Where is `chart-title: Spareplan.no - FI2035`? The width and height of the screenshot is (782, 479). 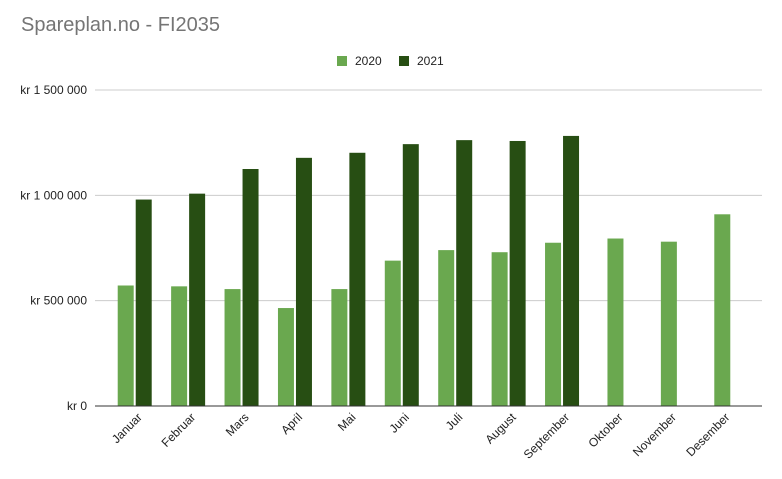 chart-title: Spareplan.no - FI2035 is located at coordinates (121, 25).